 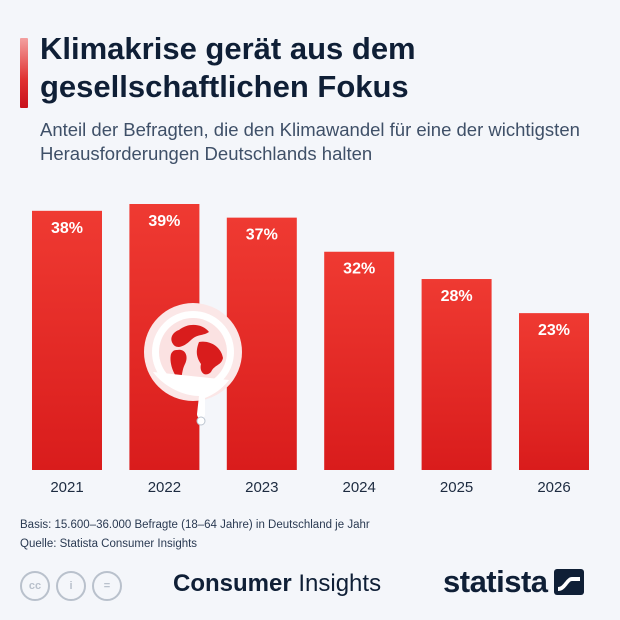 I want to click on bar-2025, so click(x=456, y=374).